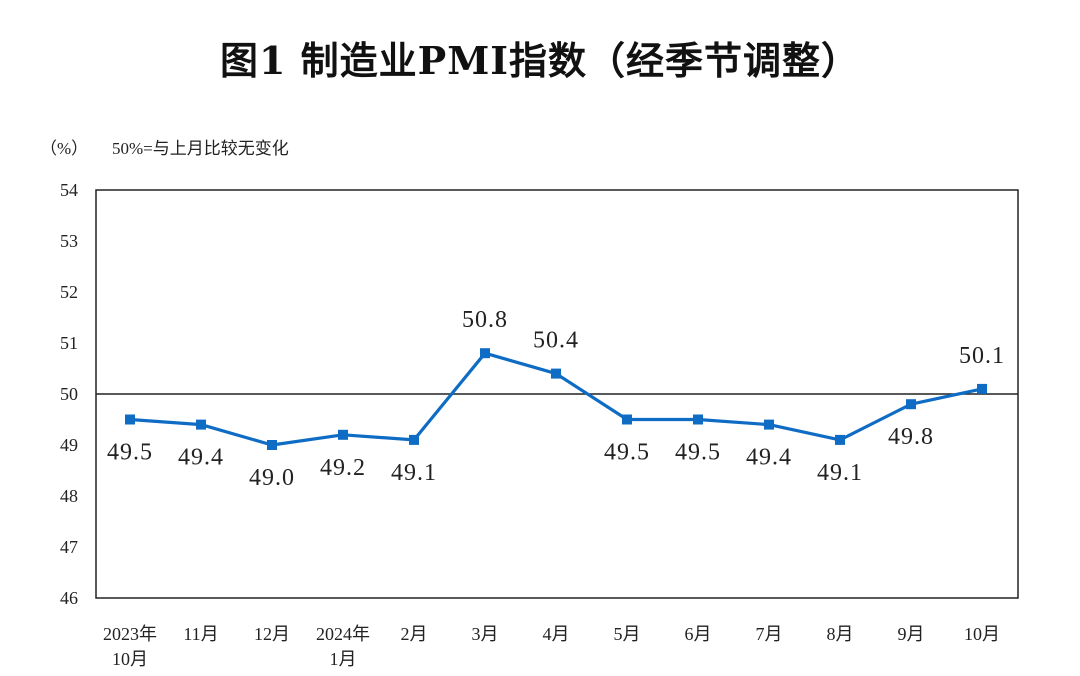 This screenshot has height=676, width=1080. I want to click on x-tick-label: 7月, so click(769, 634).